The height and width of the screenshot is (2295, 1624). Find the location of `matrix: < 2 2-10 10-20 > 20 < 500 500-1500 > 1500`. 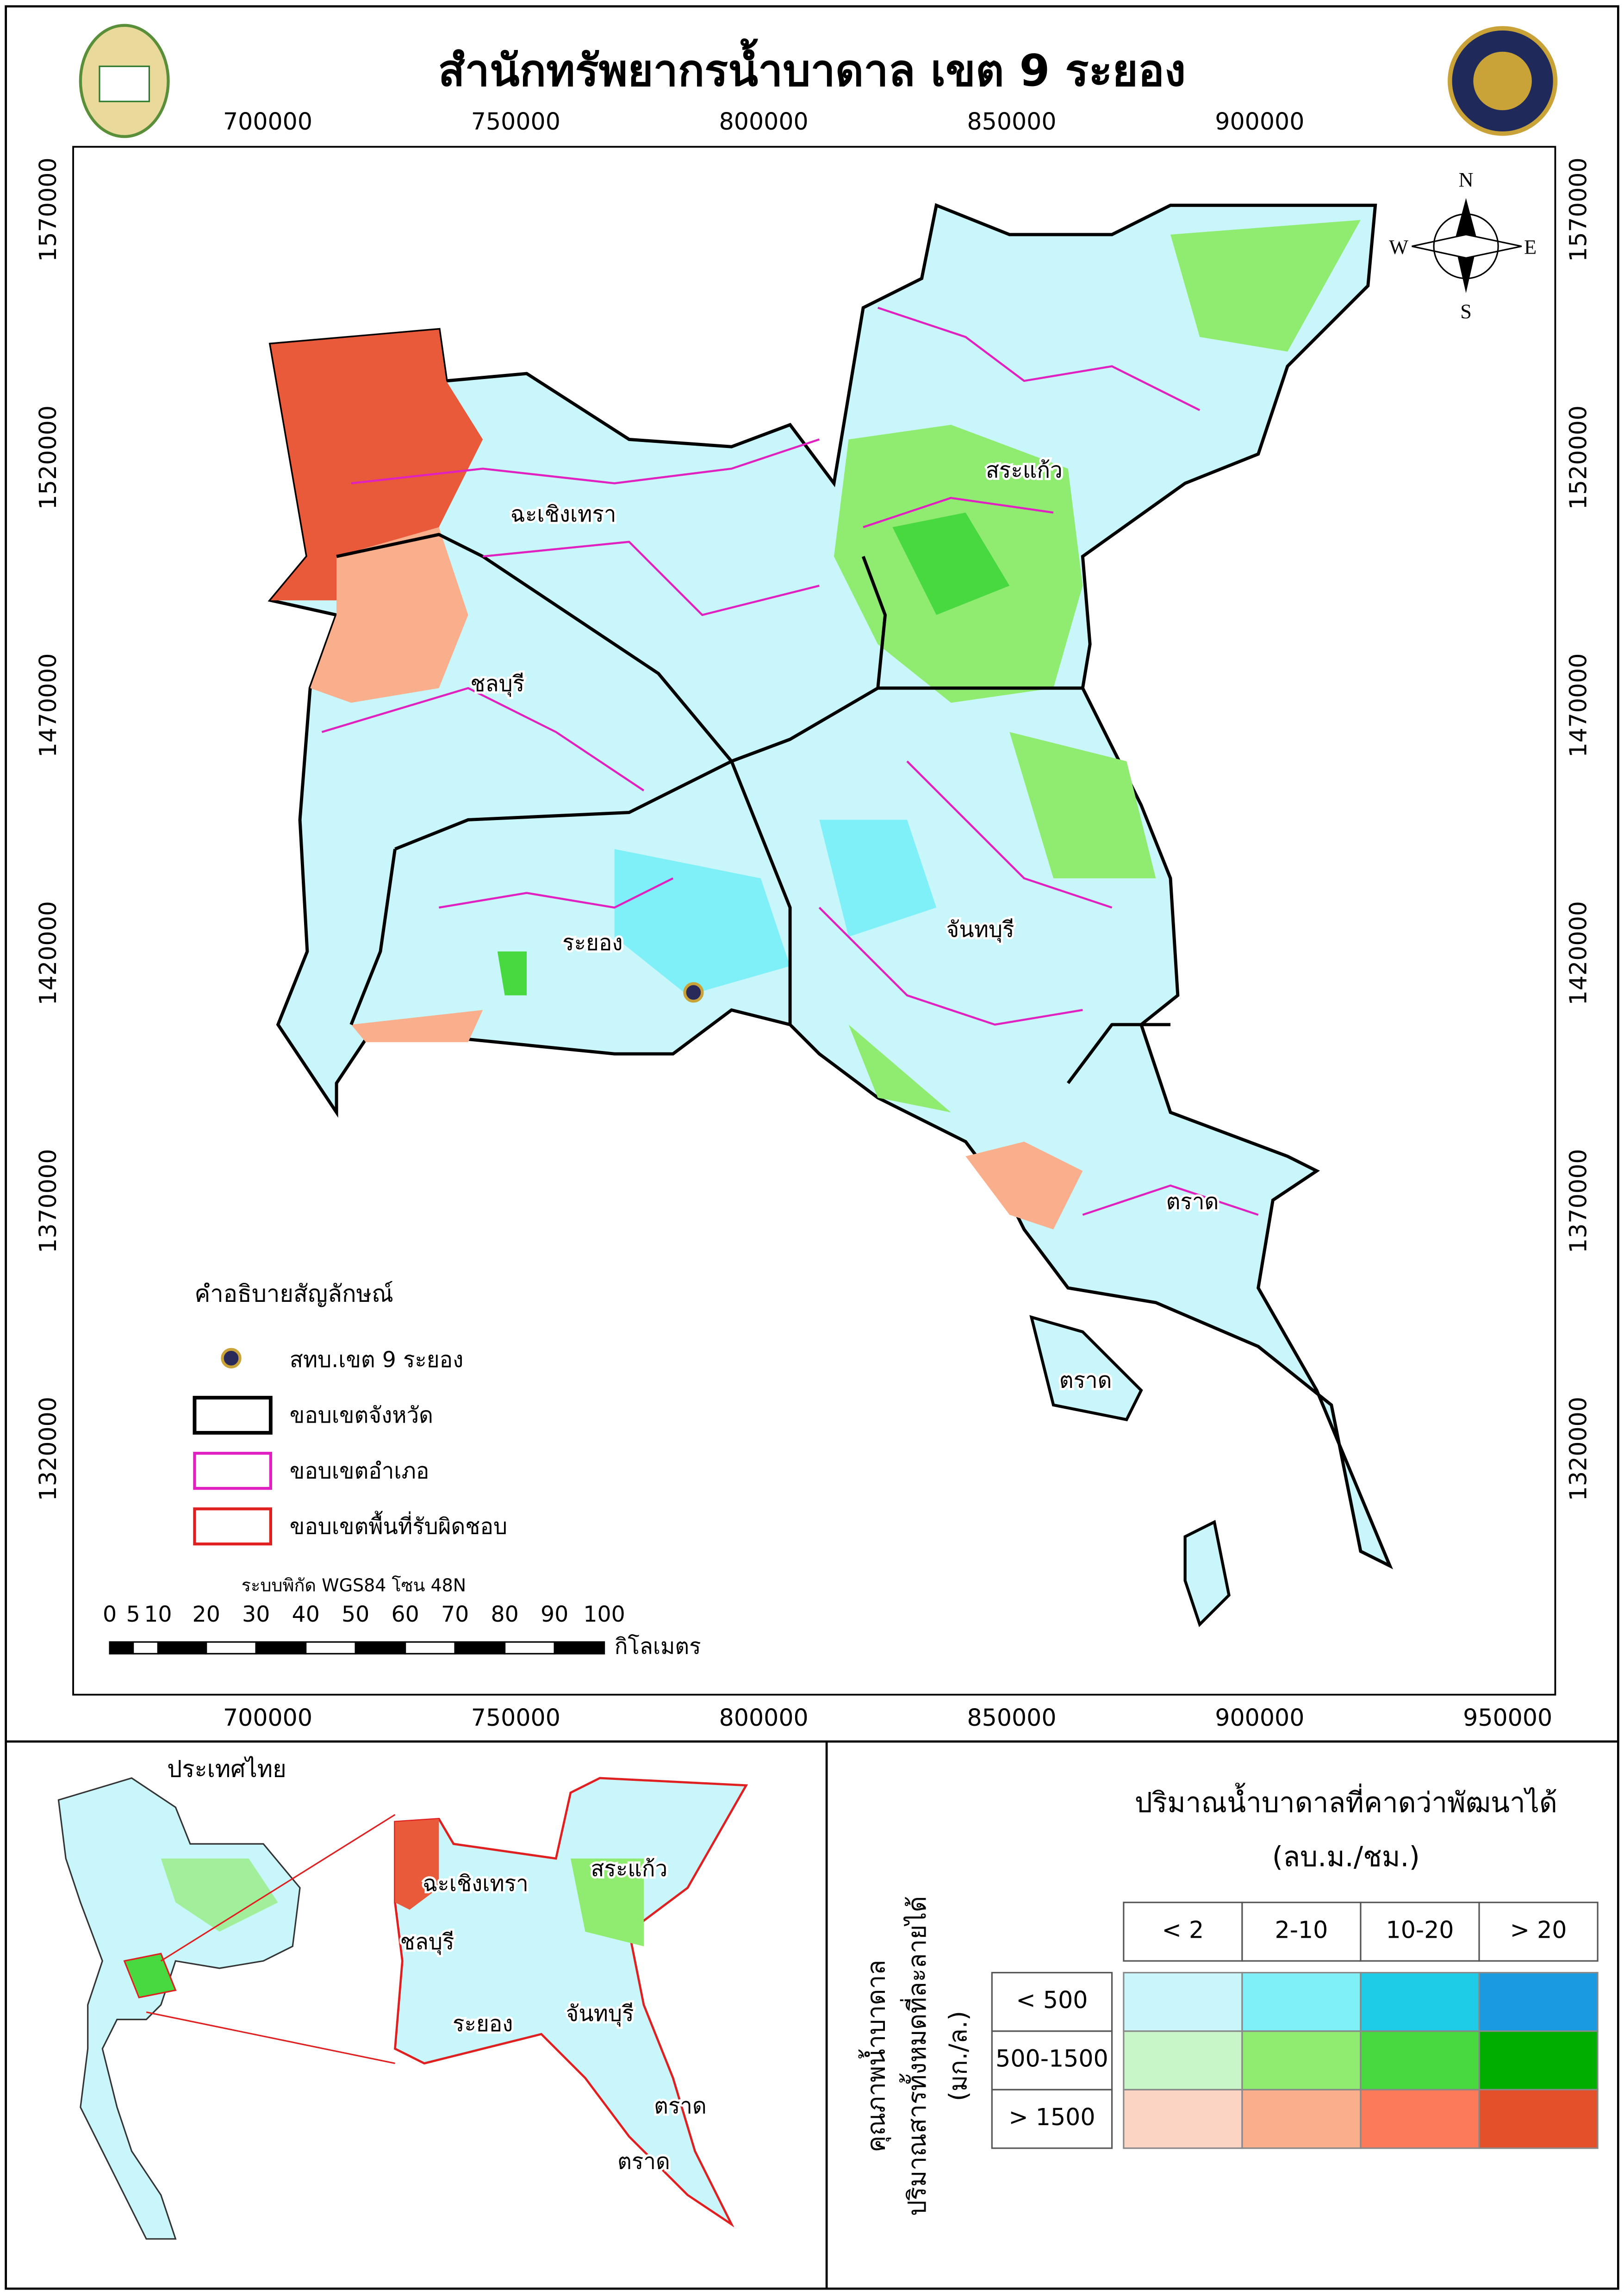

matrix: < 2 2-10 10-20 > 20 < 500 500-1500 > 1500 is located at coordinates (1295, 2025).